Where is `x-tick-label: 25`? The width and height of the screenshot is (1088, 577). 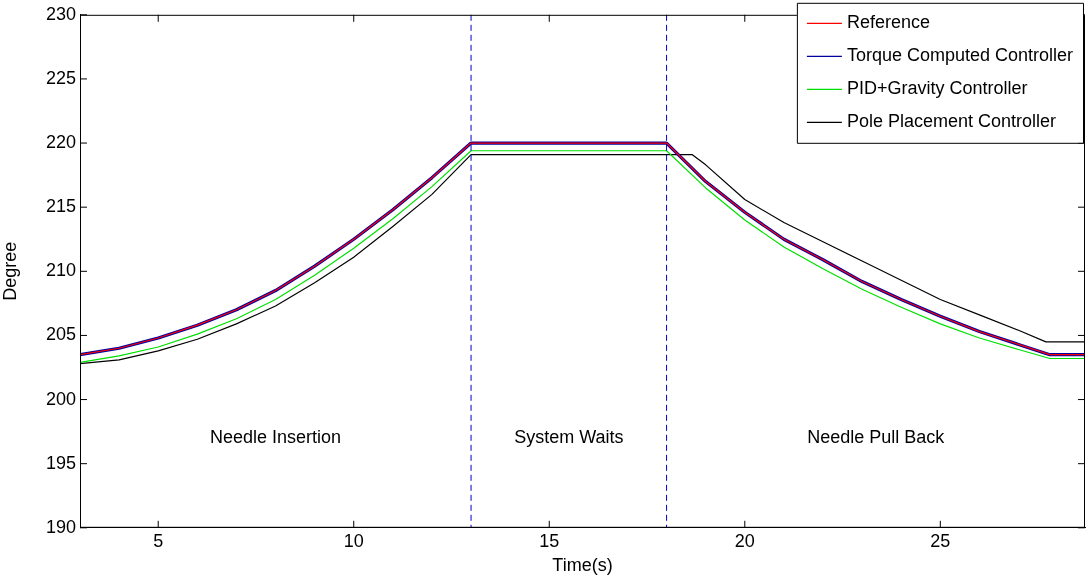 x-tick-label: 25 is located at coordinates (940, 540).